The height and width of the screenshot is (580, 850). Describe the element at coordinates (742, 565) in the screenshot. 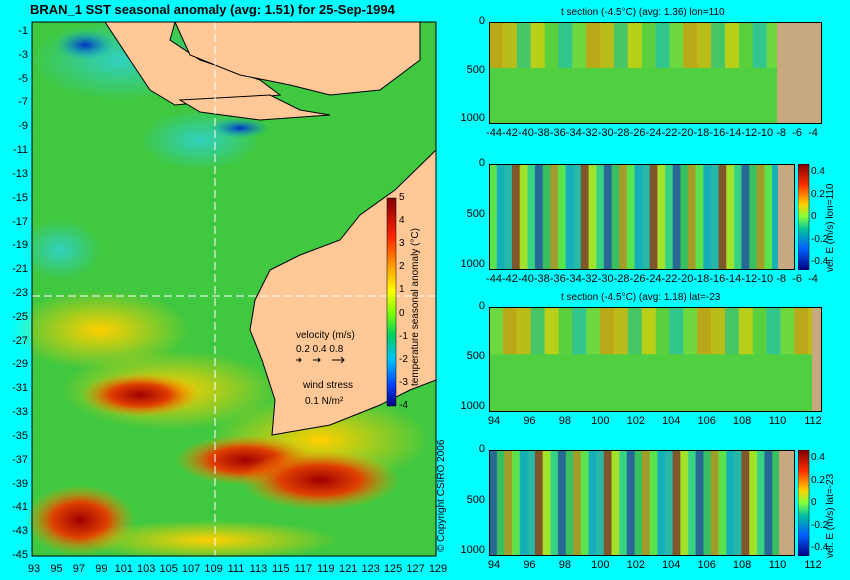

I see `x-tick-label: 108` at that location.